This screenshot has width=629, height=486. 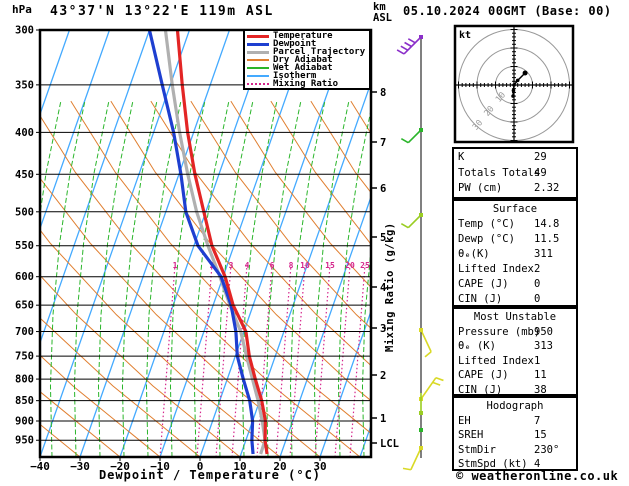 I want to click on legend-label: Temperature, so click(x=303, y=36).